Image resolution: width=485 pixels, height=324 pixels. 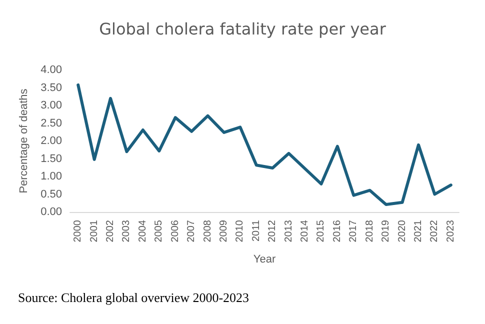 What do you see at coordinates (256, 231) in the screenshot?
I see `x-tick-label: 2011` at bounding box center [256, 231].